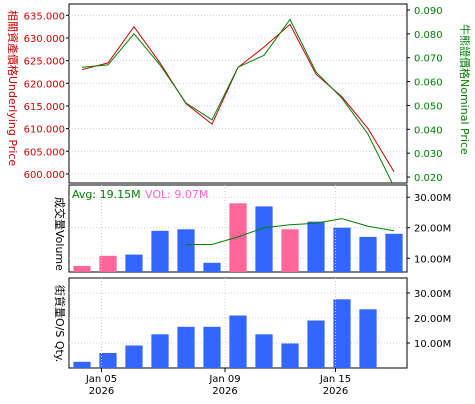 This screenshot has height=404, width=475. Describe the element at coordinates (425, 95) in the screenshot. I see `nominal-price-ticks: 0.090 0.080 0.070 0.060 0.050 0.040 0.030 0.020` at that location.